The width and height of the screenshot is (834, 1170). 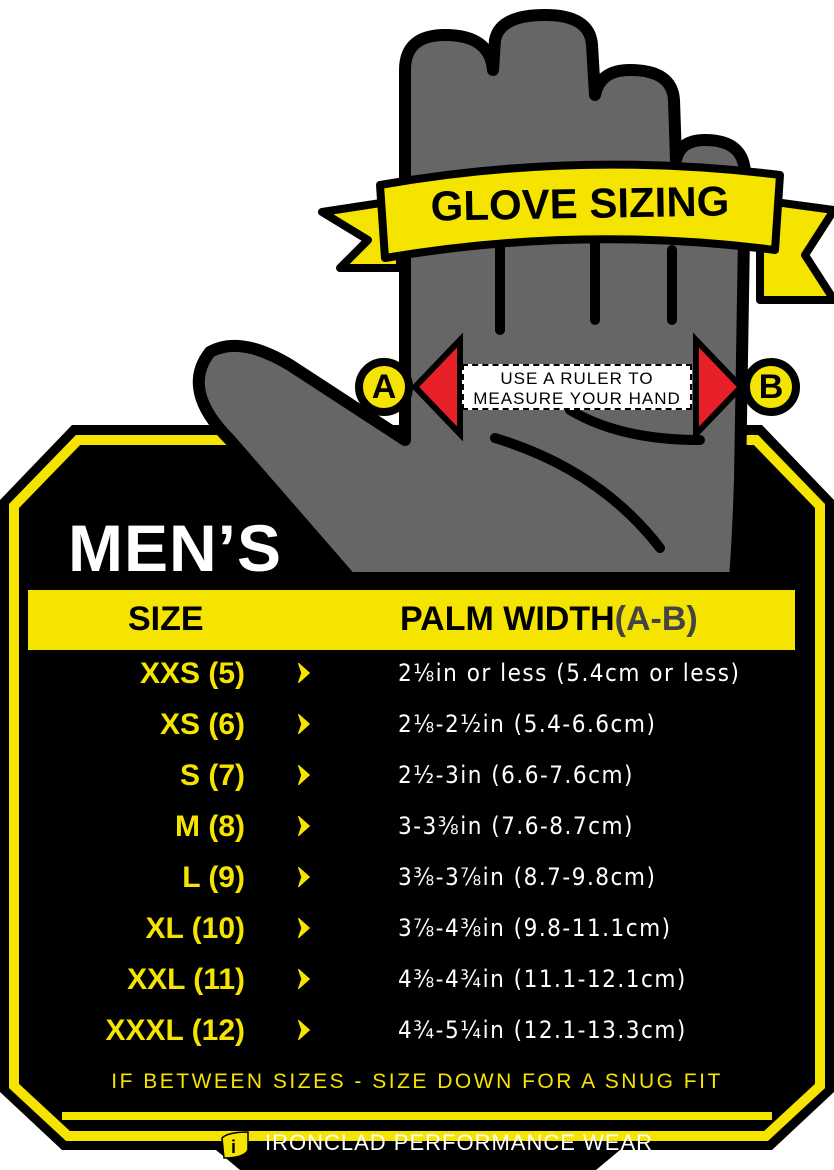 I want to click on table-row: XXXL (12) 4¾-5¼in (12.1-13.3cm), so click(x=411, y=1030).